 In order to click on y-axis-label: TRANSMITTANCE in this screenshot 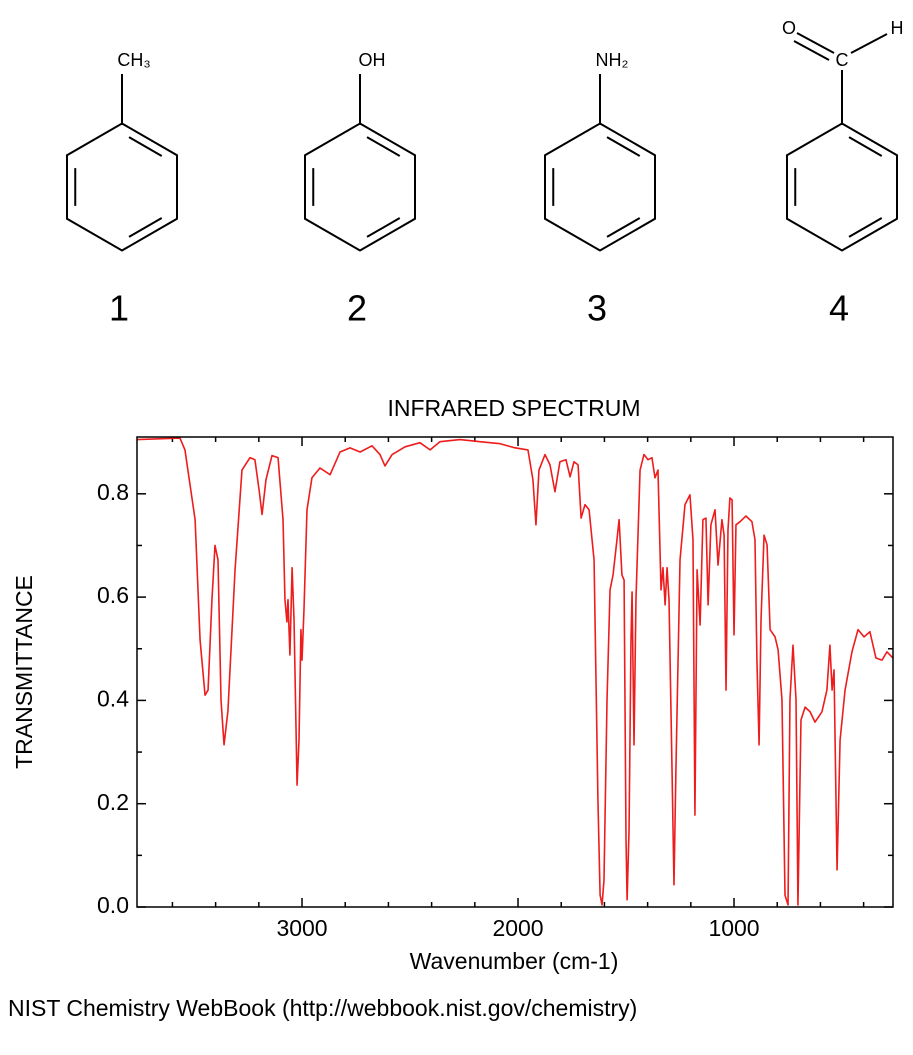, I will do `click(24, 672)`.